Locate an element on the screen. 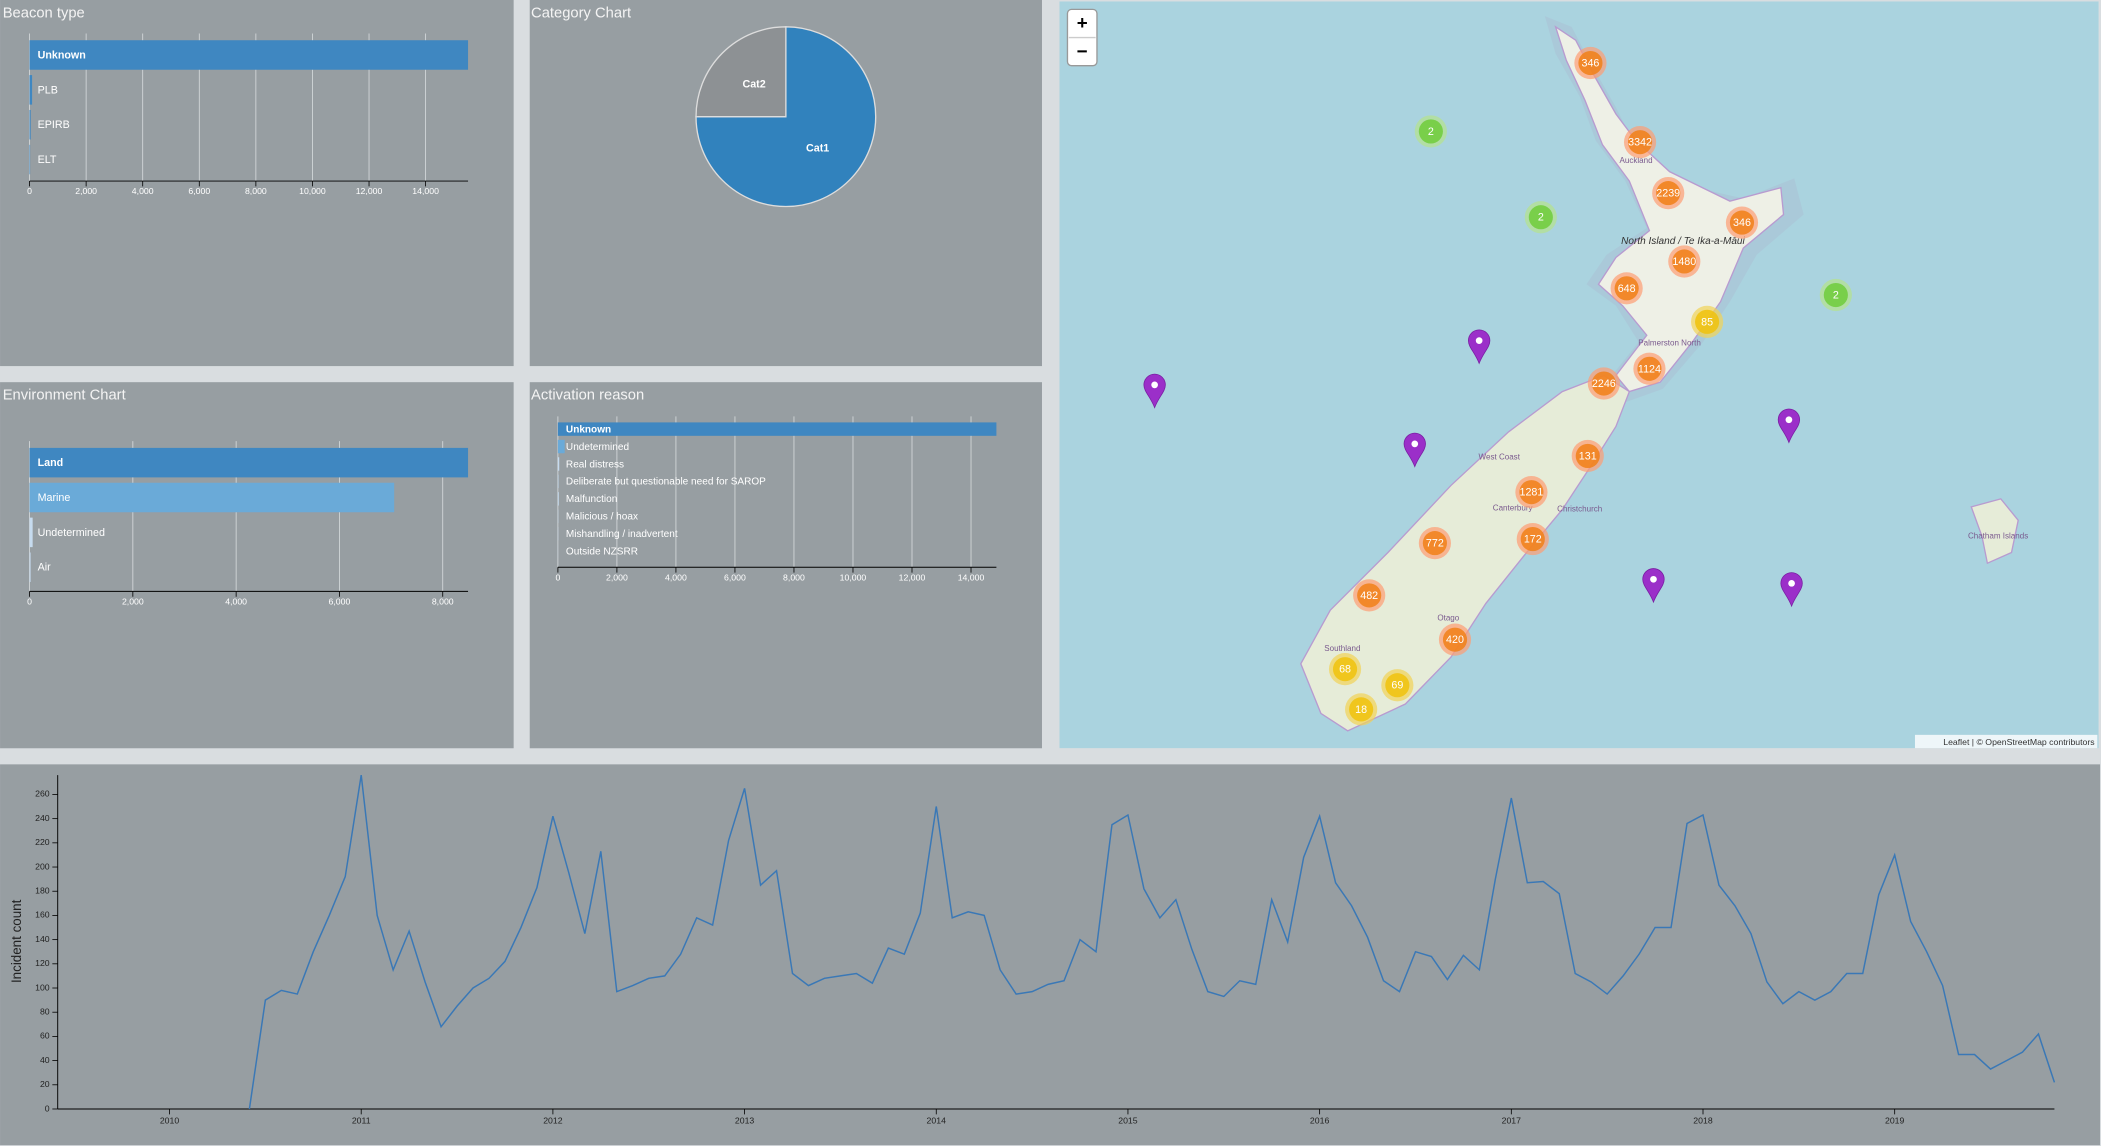 The width and height of the screenshot is (2101, 1146). cluster: 3342 is located at coordinates (1640, 142).